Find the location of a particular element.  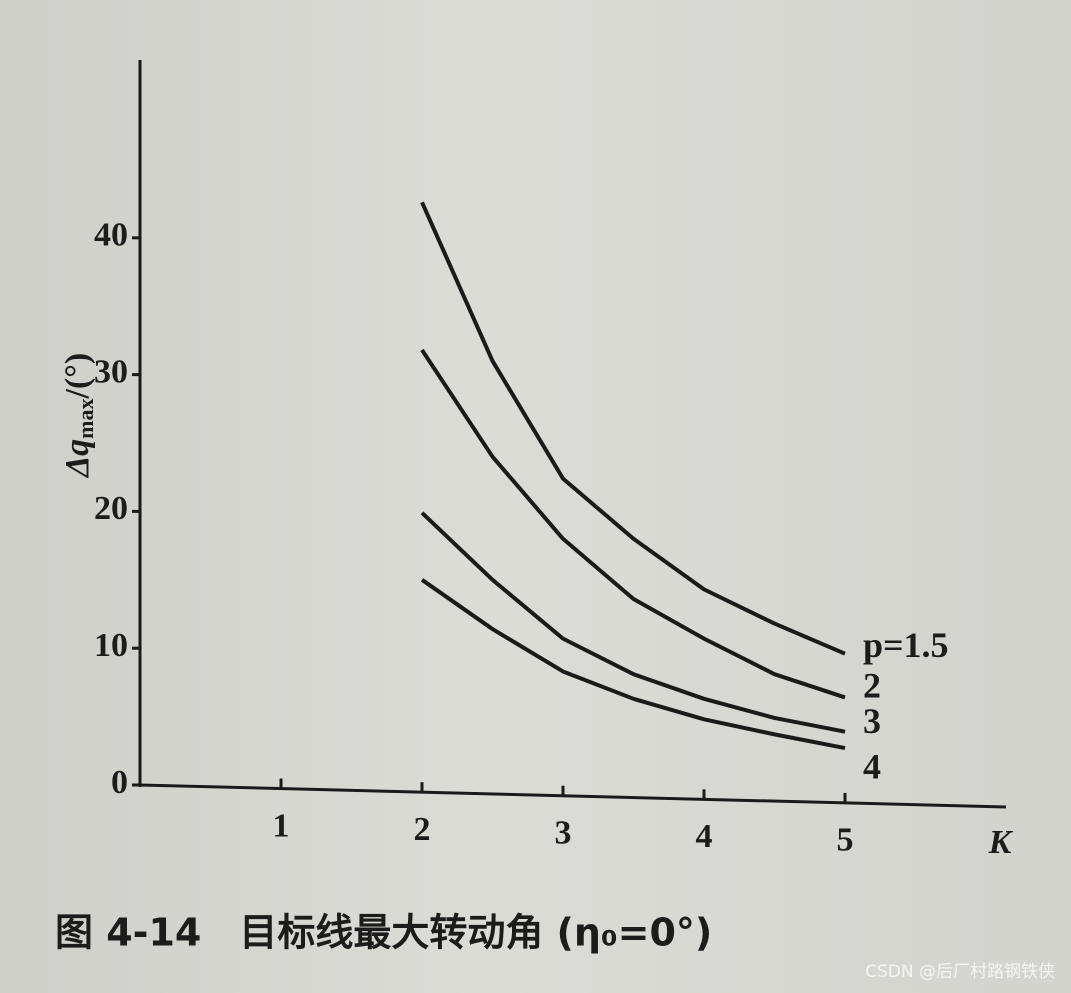

watermark: CSDN @后厂村路钢铁侠 is located at coordinates (960, 972).